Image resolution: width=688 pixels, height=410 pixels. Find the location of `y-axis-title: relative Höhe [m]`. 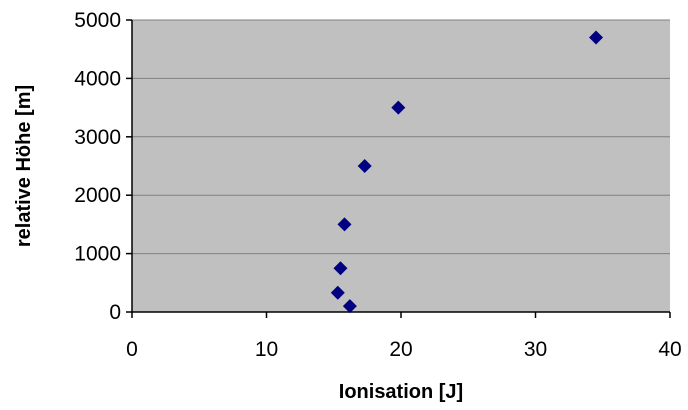

y-axis-title: relative Höhe [m] is located at coordinates (24, 166).